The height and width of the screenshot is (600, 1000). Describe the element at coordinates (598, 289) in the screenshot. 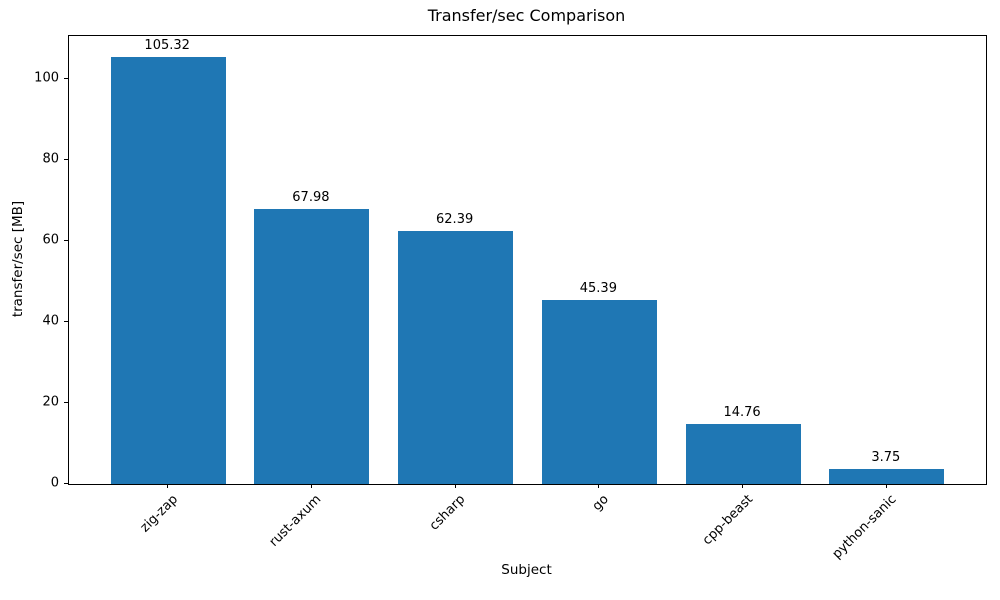

I see `bar-value-label: 45.39` at that location.